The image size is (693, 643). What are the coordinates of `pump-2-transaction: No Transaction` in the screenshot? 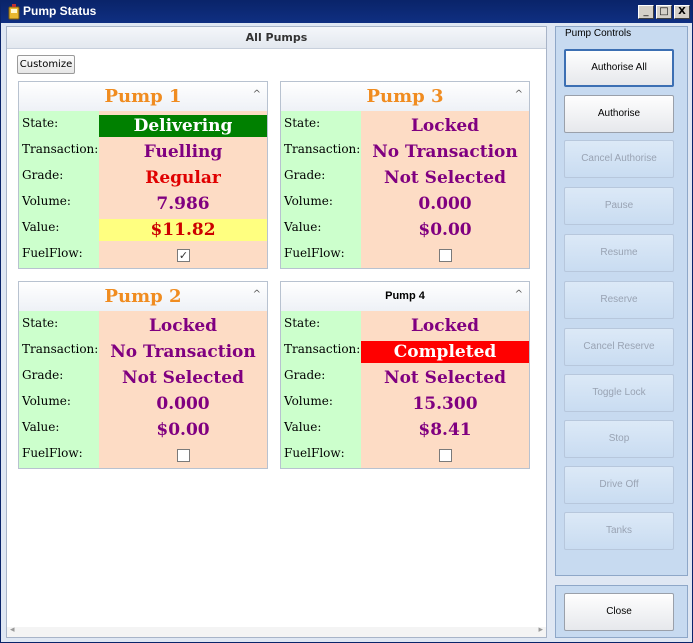 It's located at (183, 352).